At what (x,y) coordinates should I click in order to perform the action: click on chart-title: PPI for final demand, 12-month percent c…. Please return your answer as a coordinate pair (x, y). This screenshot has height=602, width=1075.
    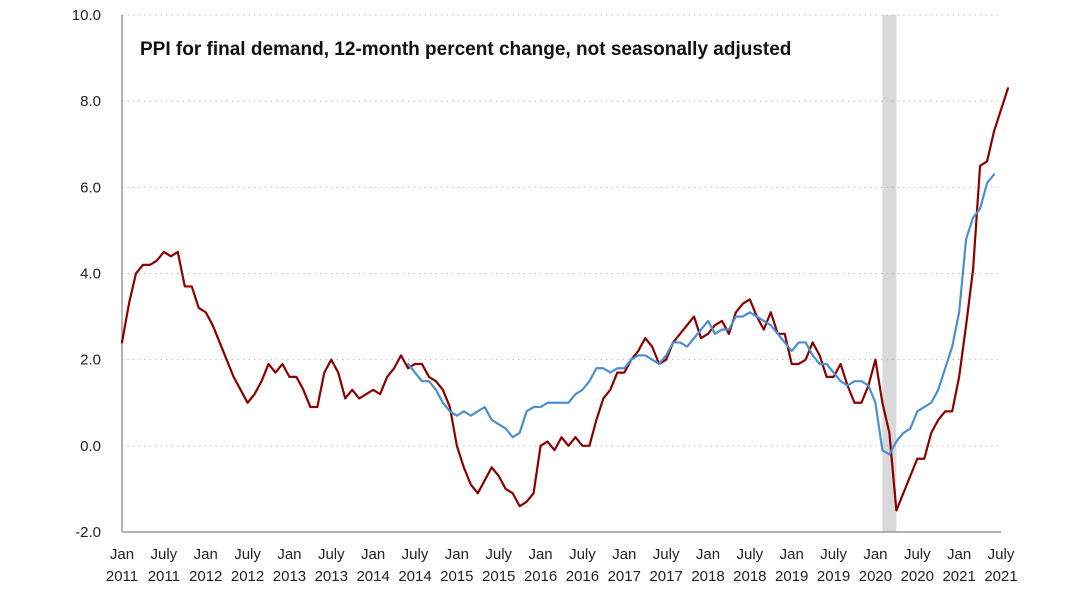
    Looking at the image, I should click on (465, 49).